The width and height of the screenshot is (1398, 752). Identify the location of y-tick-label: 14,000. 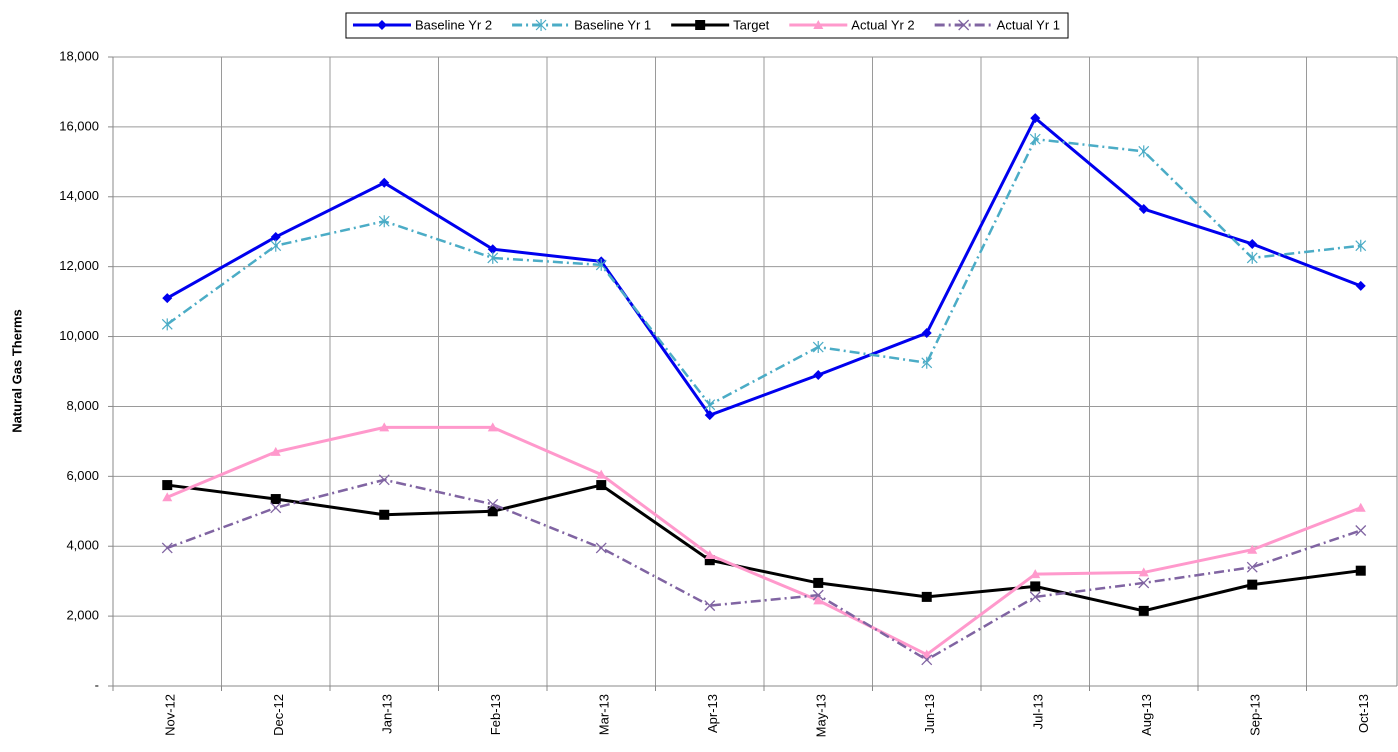
(79, 195).